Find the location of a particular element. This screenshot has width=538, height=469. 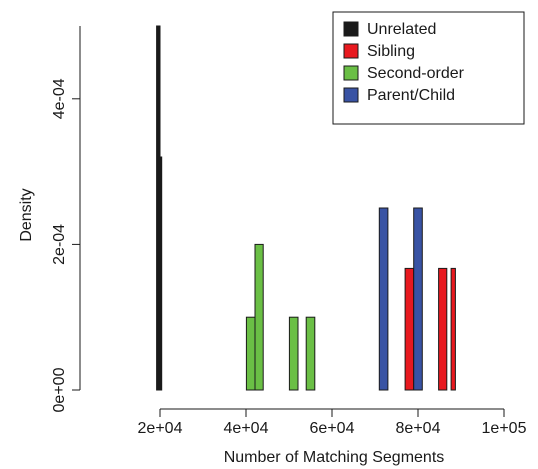

legend-label: Parent/Child is located at coordinates (411, 95).